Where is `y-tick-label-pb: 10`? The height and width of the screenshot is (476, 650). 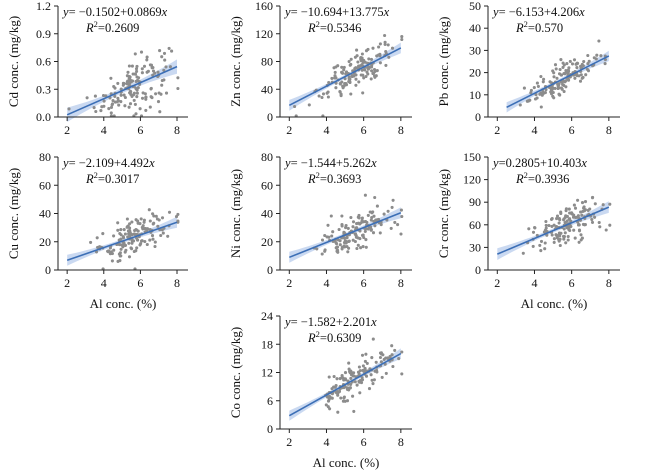 y-tick-label-pb: 10 is located at coordinates (475, 95).